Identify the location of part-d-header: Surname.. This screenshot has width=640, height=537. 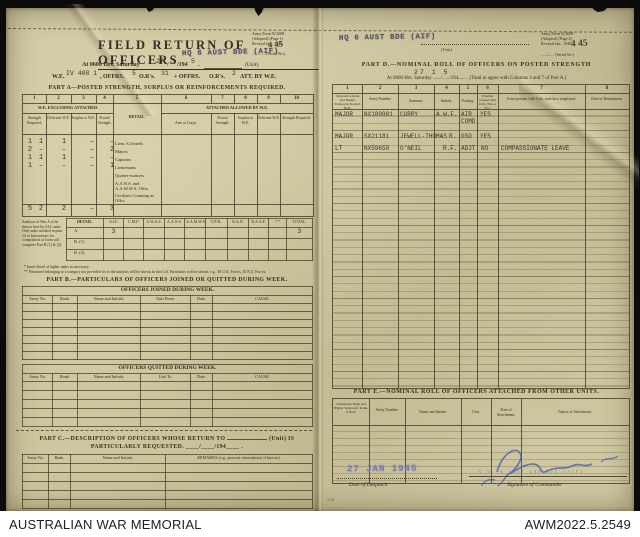
(416, 101).